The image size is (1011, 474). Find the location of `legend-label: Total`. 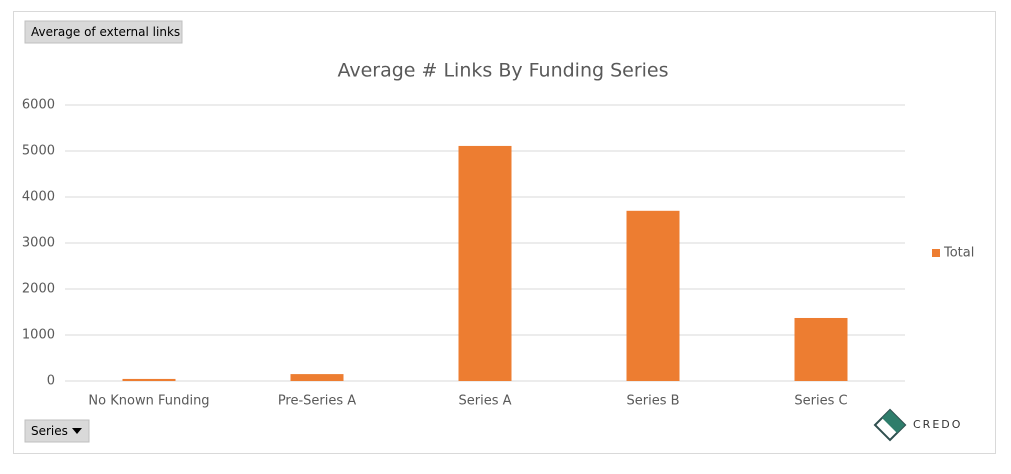

legend-label: Total is located at coordinates (958, 253).